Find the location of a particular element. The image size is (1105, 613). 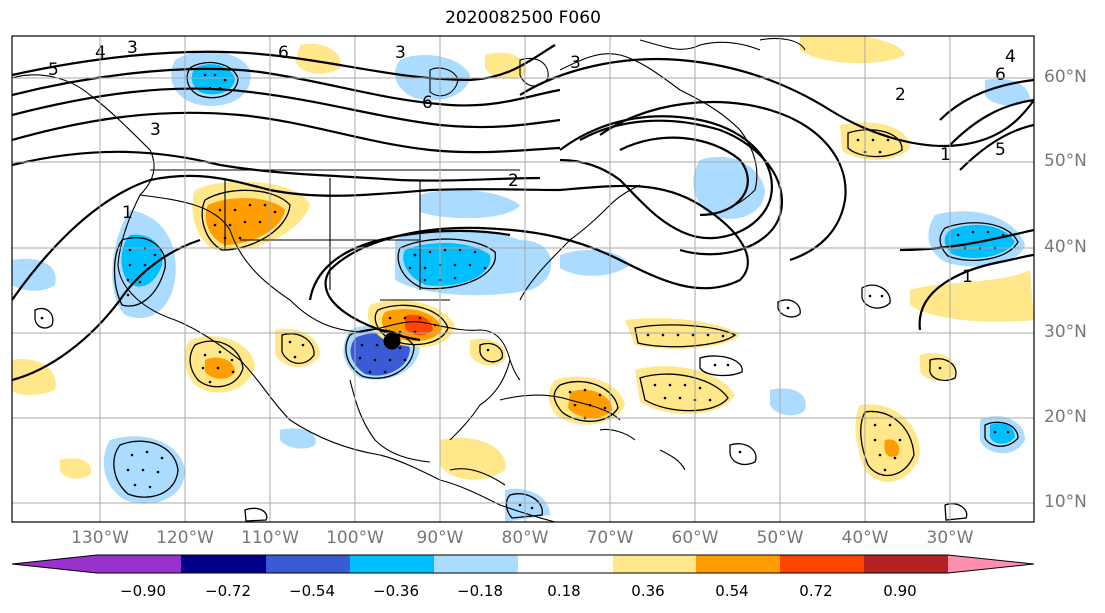

location-marker is located at coordinates (392, 341).